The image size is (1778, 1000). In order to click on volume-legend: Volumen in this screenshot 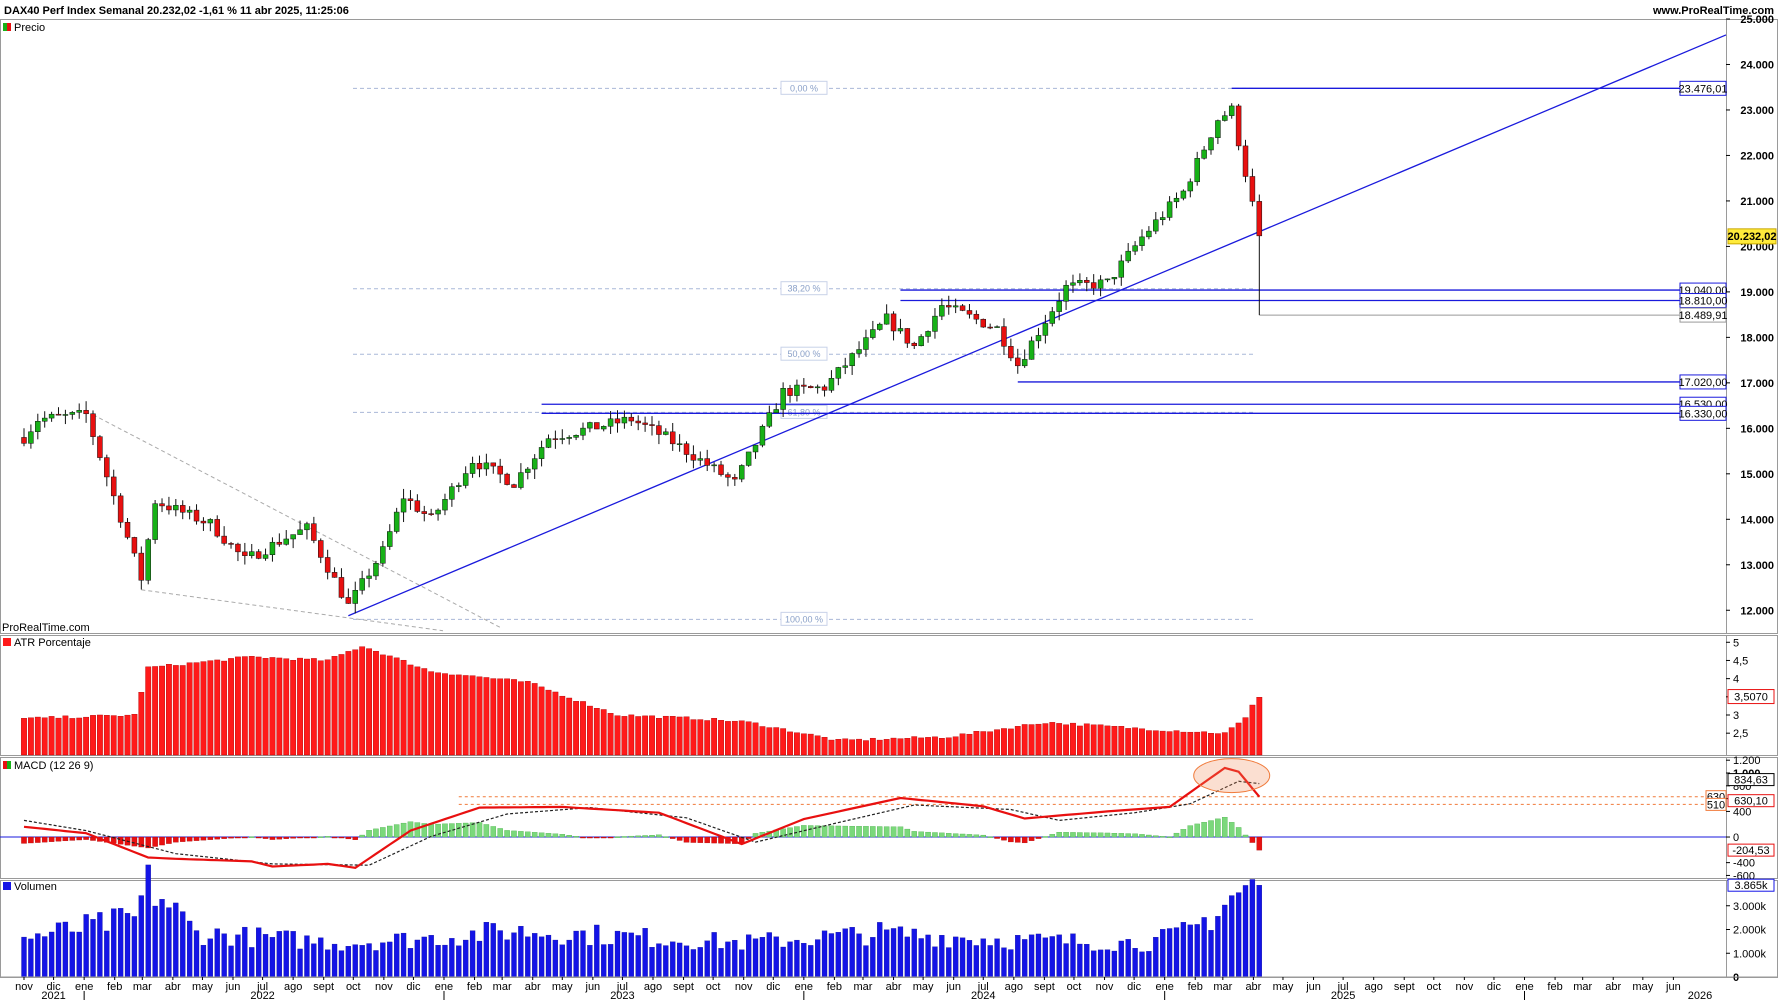, I will do `click(30, 887)`.